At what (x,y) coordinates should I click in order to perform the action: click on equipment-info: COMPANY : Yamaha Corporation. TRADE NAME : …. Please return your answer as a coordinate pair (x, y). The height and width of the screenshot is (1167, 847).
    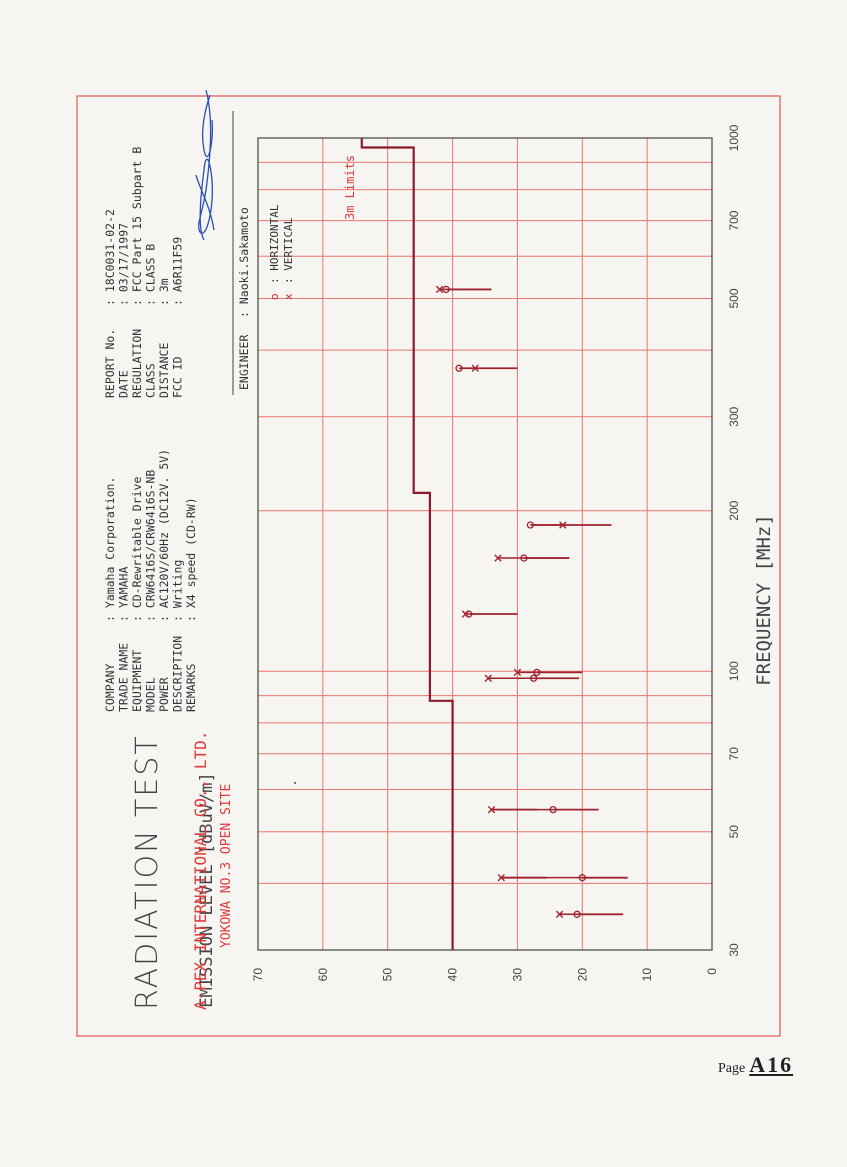
    Looking at the image, I should click on (150, 580).